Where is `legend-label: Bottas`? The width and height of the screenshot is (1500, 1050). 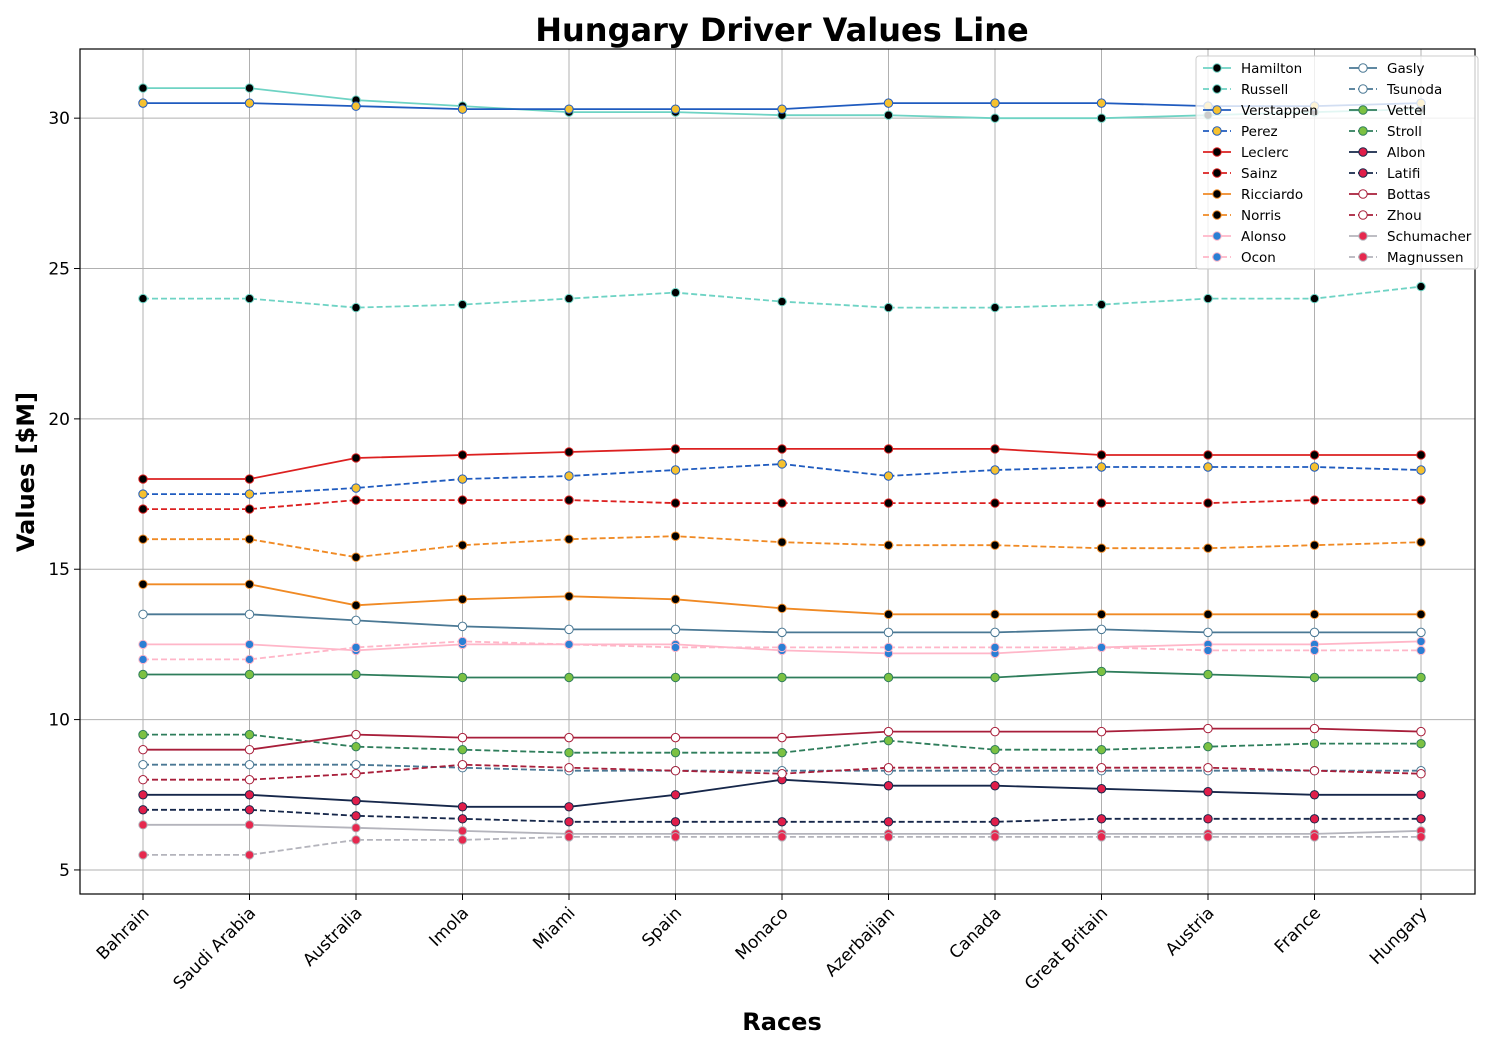 legend-label: Bottas is located at coordinates (1408, 195).